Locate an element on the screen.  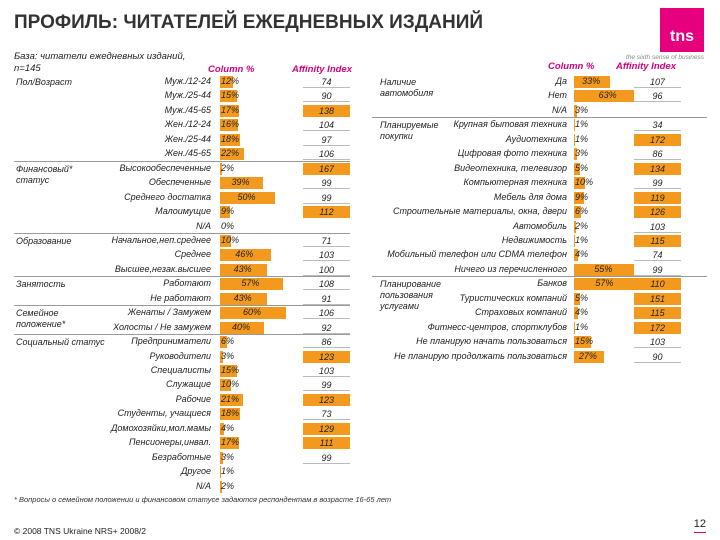
left-affinity-cell: 91 is located at coordinates (326, 298).